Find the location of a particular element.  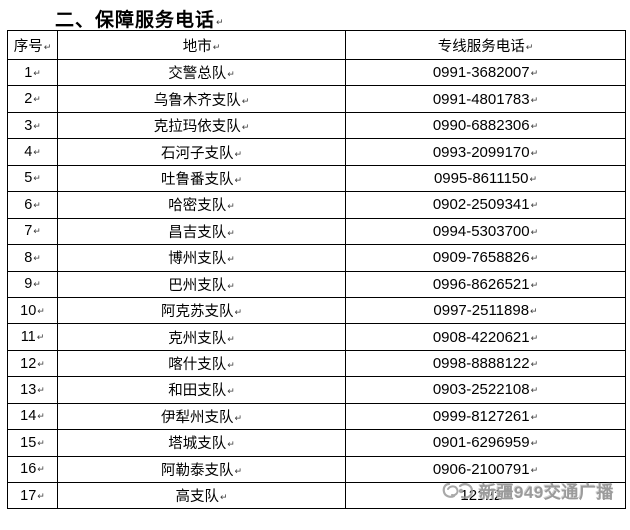

cell-row-number-text: 14 is located at coordinates (28, 416).